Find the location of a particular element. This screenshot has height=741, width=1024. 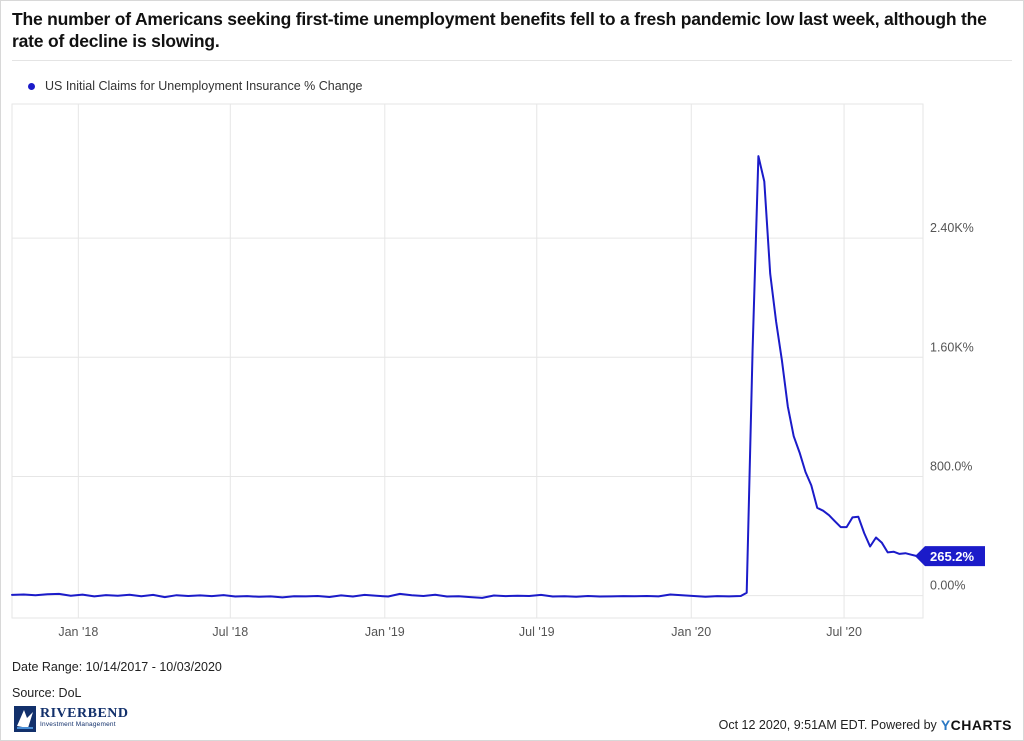

x-tick-label: Jan '18 is located at coordinates (78, 632).